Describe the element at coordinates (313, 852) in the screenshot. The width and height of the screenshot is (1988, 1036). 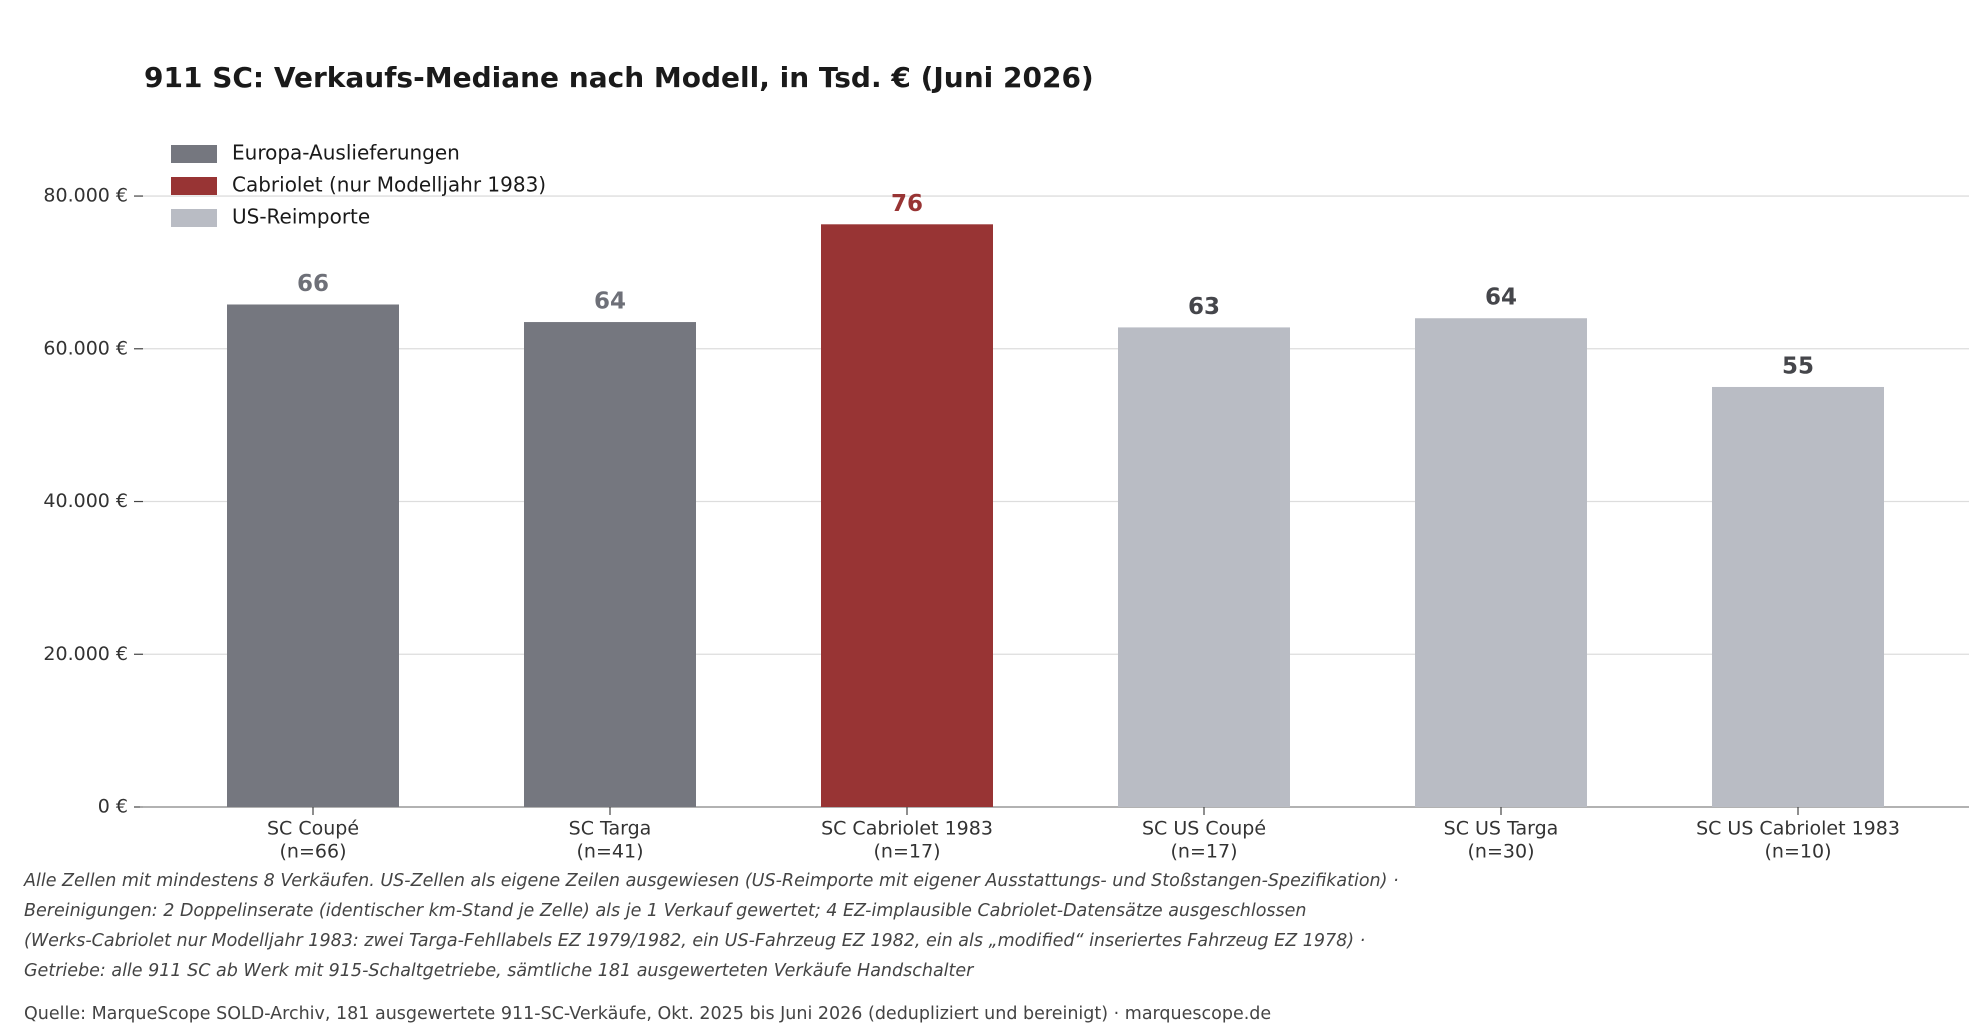
I see `x-tick-label: (n=66)` at that location.